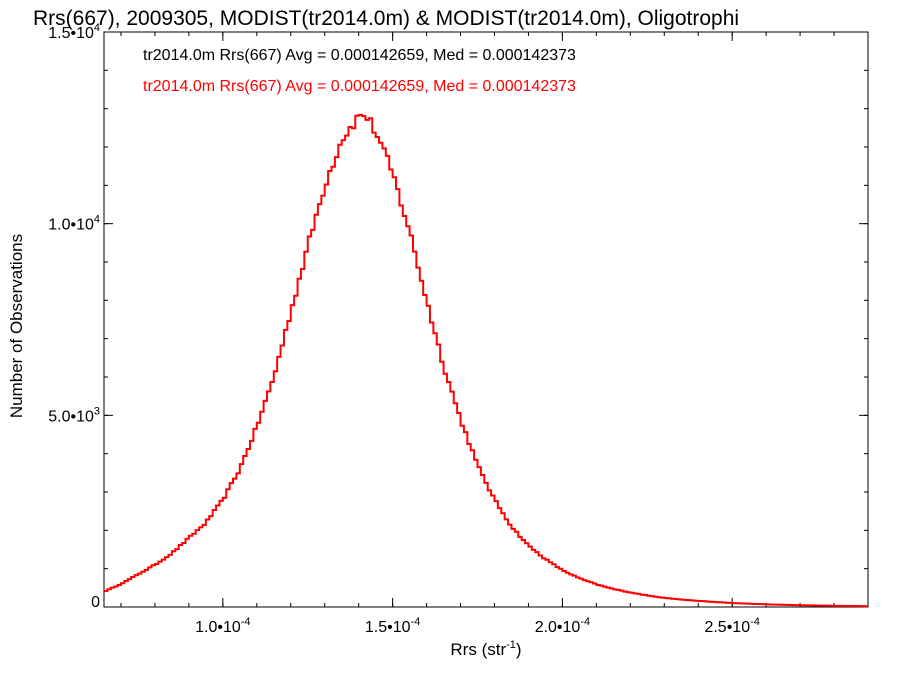 The width and height of the screenshot is (900, 675). What do you see at coordinates (485, 649) in the screenshot?
I see `x-axis-title: Rrs (str-1)` at bounding box center [485, 649].